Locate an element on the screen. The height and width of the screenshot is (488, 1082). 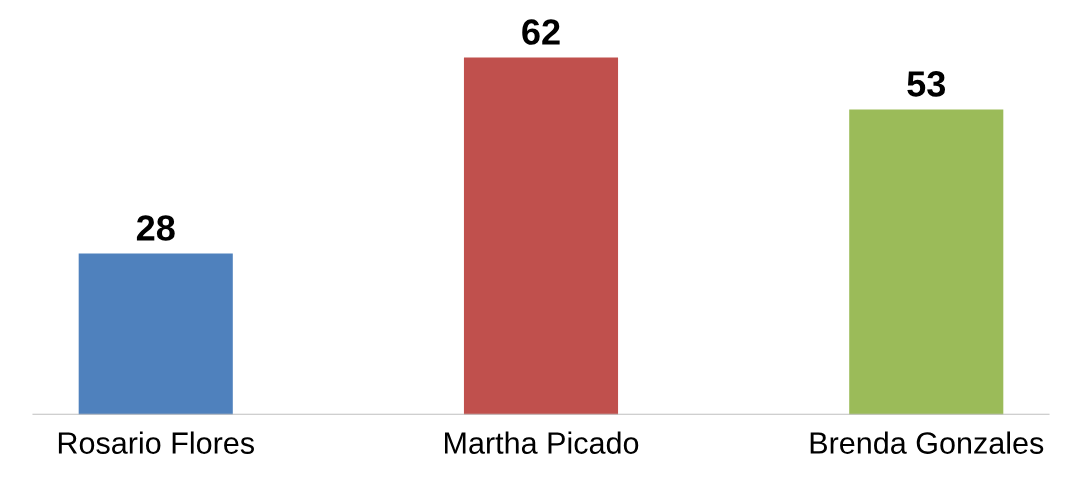
x-tick-label: Brenda Gonzales is located at coordinates (927, 442).